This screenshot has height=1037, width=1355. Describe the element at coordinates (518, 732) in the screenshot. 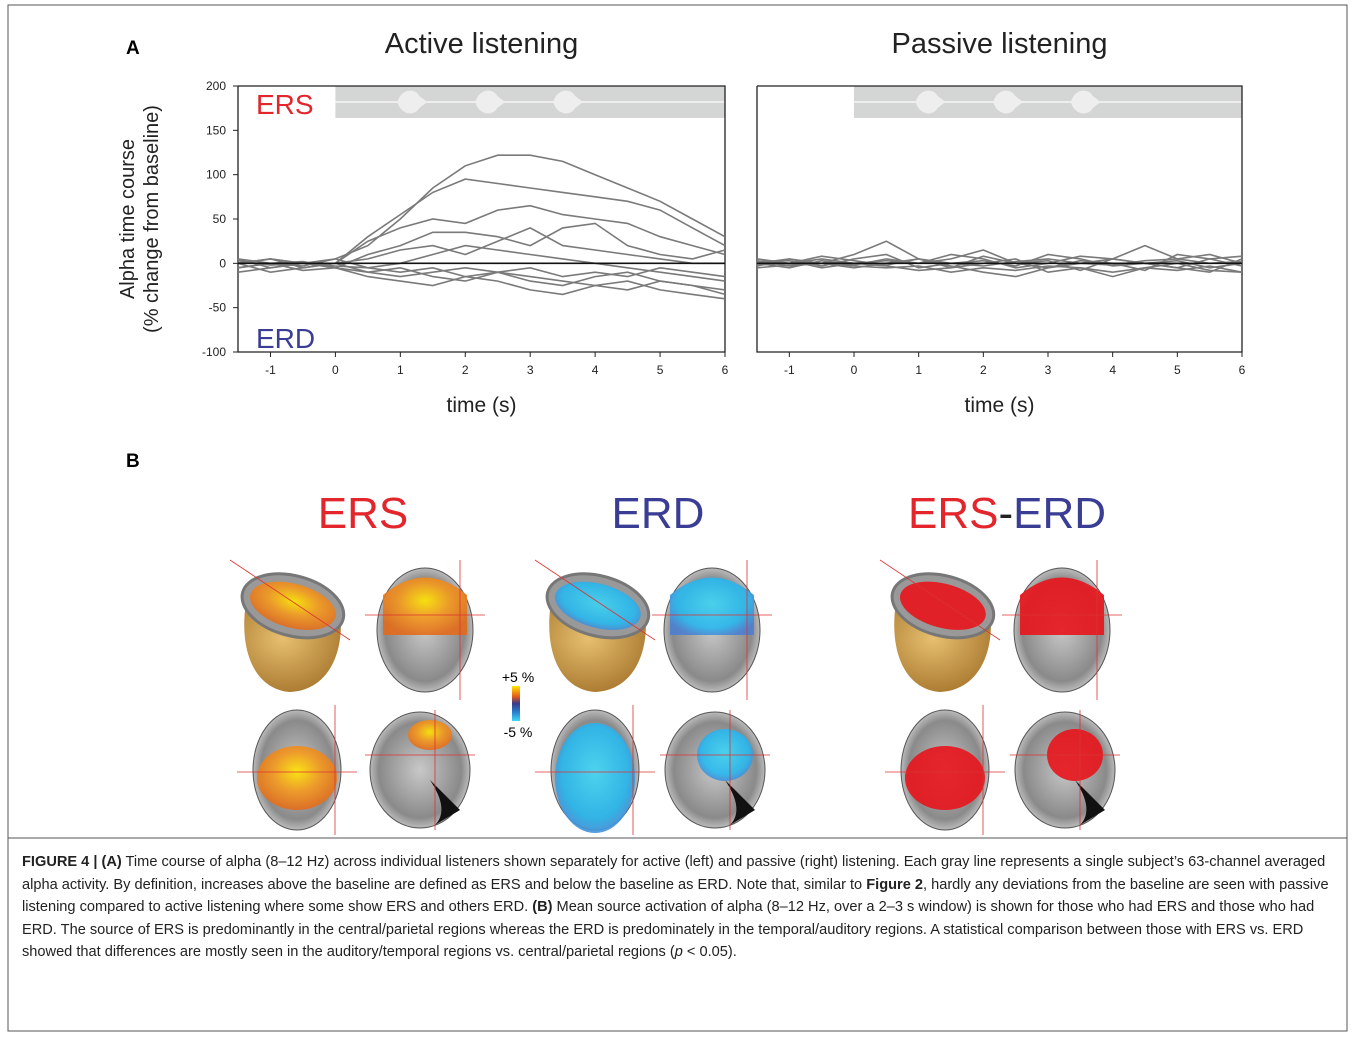

I see `colorbar-label: -5 %` at that location.